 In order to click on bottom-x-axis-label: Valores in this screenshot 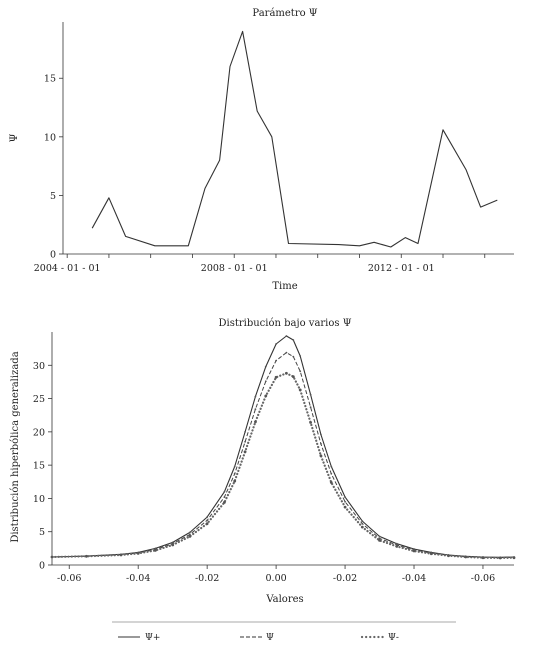, I will do `click(284, 599)`.